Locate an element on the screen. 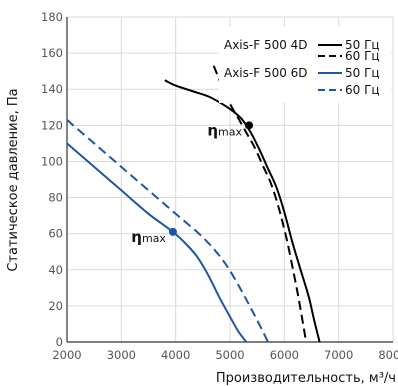 The height and width of the screenshot is (386, 398). y-tick-label: 20 is located at coordinates (55, 306).